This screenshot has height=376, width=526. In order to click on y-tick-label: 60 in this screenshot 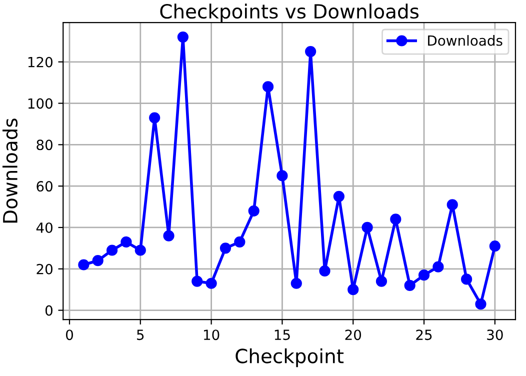, I will do `click(44, 186)`.